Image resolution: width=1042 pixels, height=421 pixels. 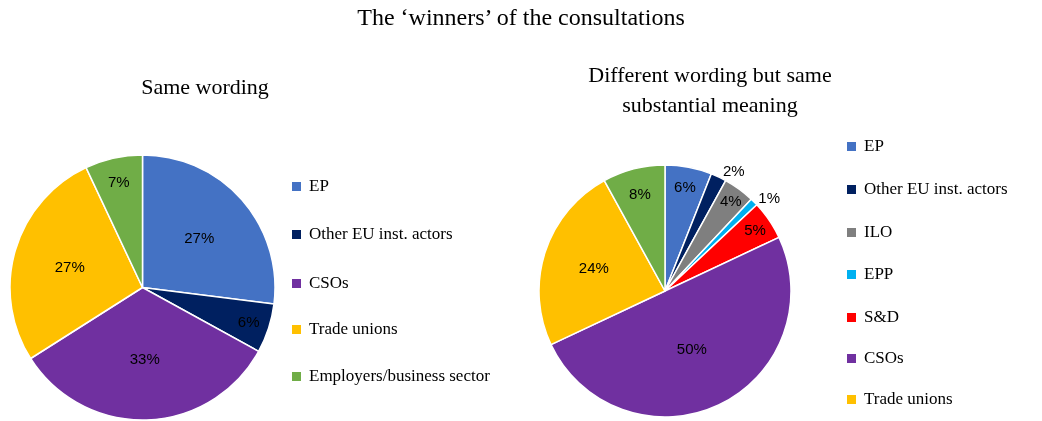 What do you see at coordinates (691, 348) in the screenshot?
I see `data-label: 50%` at bounding box center [691, 348].